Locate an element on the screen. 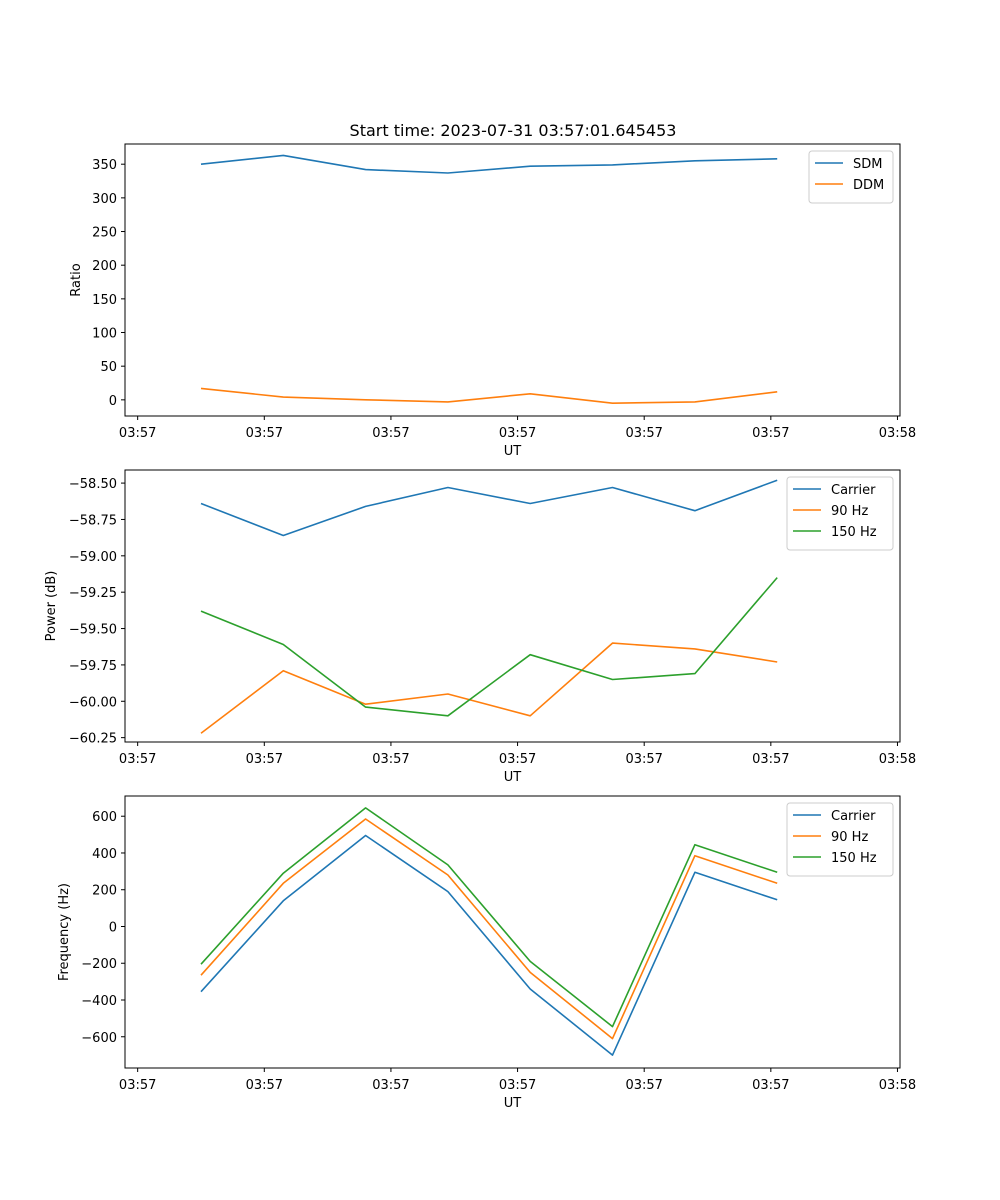 The height and width of the screenshot is (1200, 1000). series-line-sdm is located at coordinates (489, 164).